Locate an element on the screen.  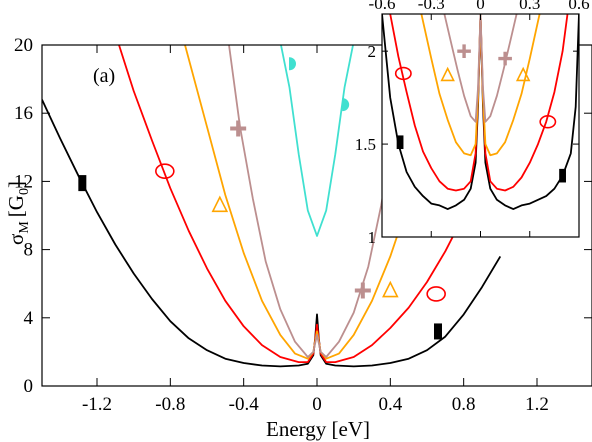
inset-markers-layer is located at coordinates (480, 113).